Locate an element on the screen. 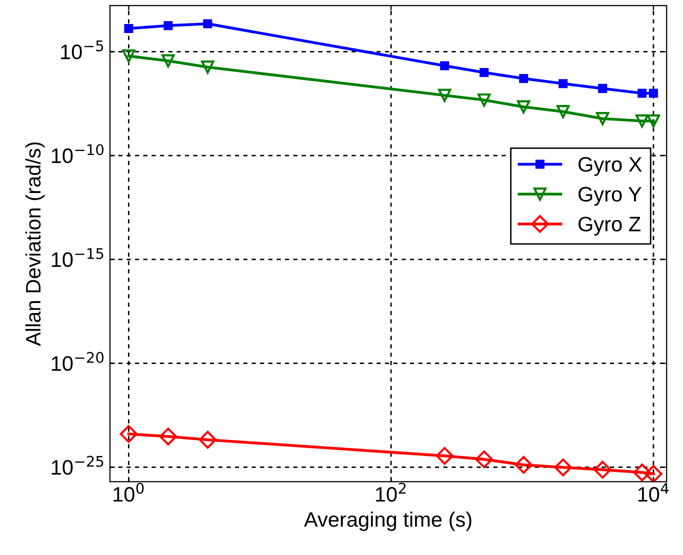 Image resolution: width=683 pixels, height=555 pixels. x-tick-label: 10$^{0}$ is located at coordinates (129, 492).